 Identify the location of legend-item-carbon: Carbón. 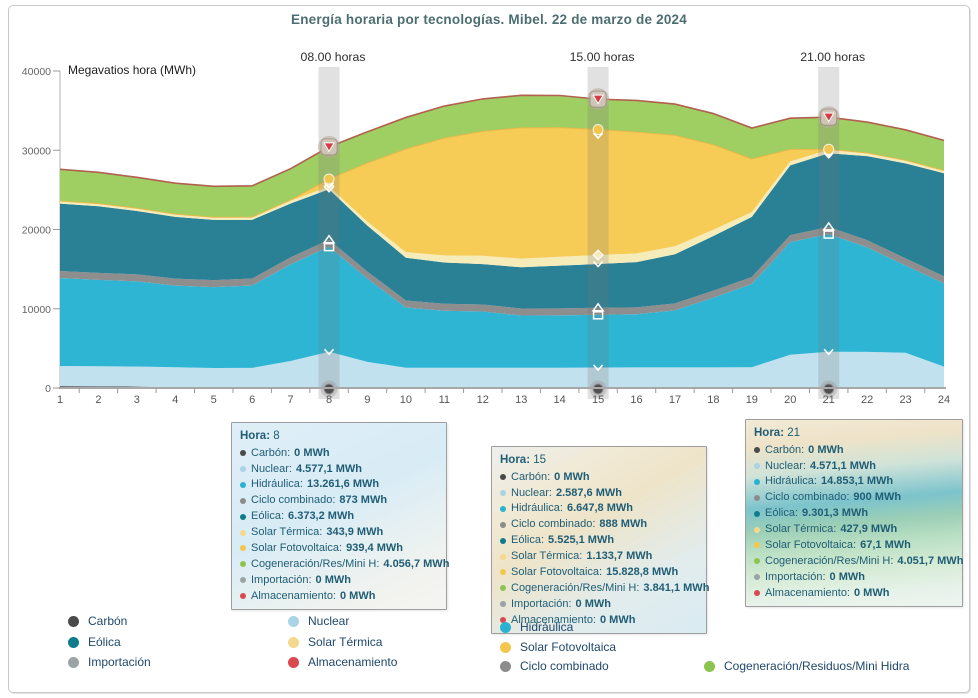
(97, 621).